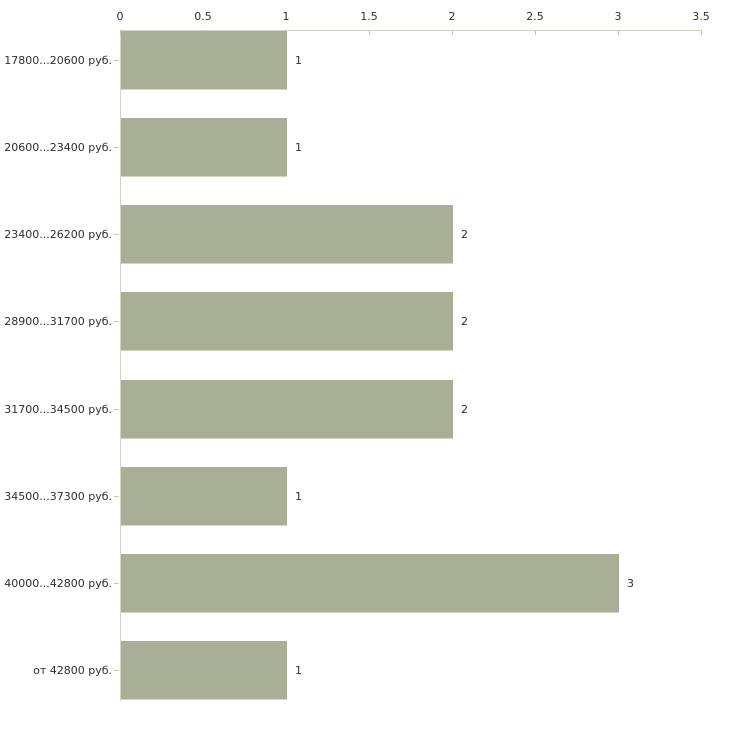 This screenshot has width=730, height=730. Describe the element at coordinates (630, 583) in the screenshot. I see `value-label: 3` at that location.